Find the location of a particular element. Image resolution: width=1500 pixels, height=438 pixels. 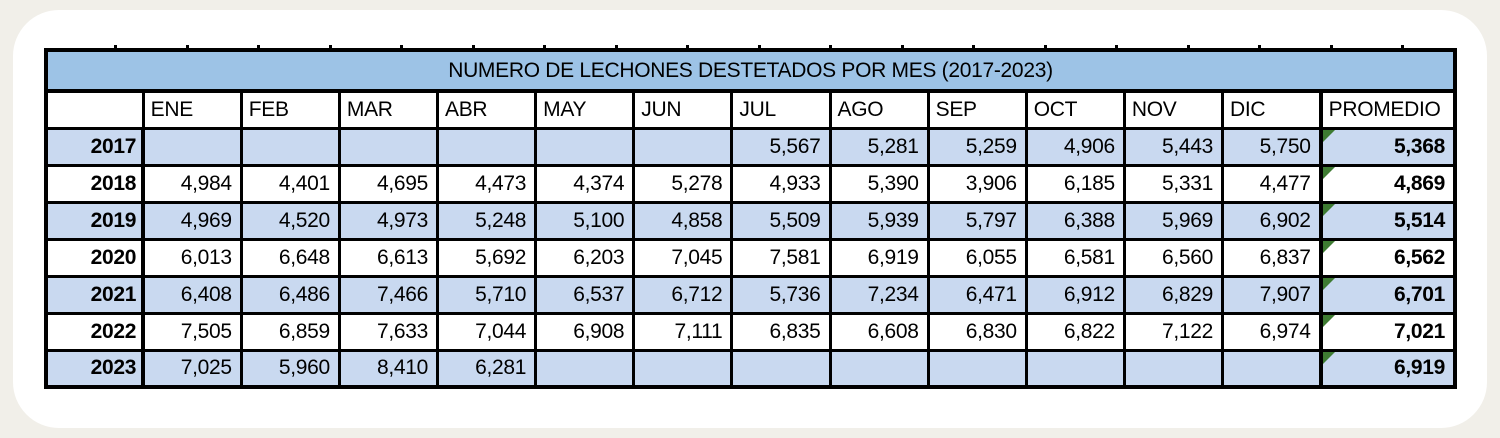

cell-2023-jun is located at coordinates (683, 368).